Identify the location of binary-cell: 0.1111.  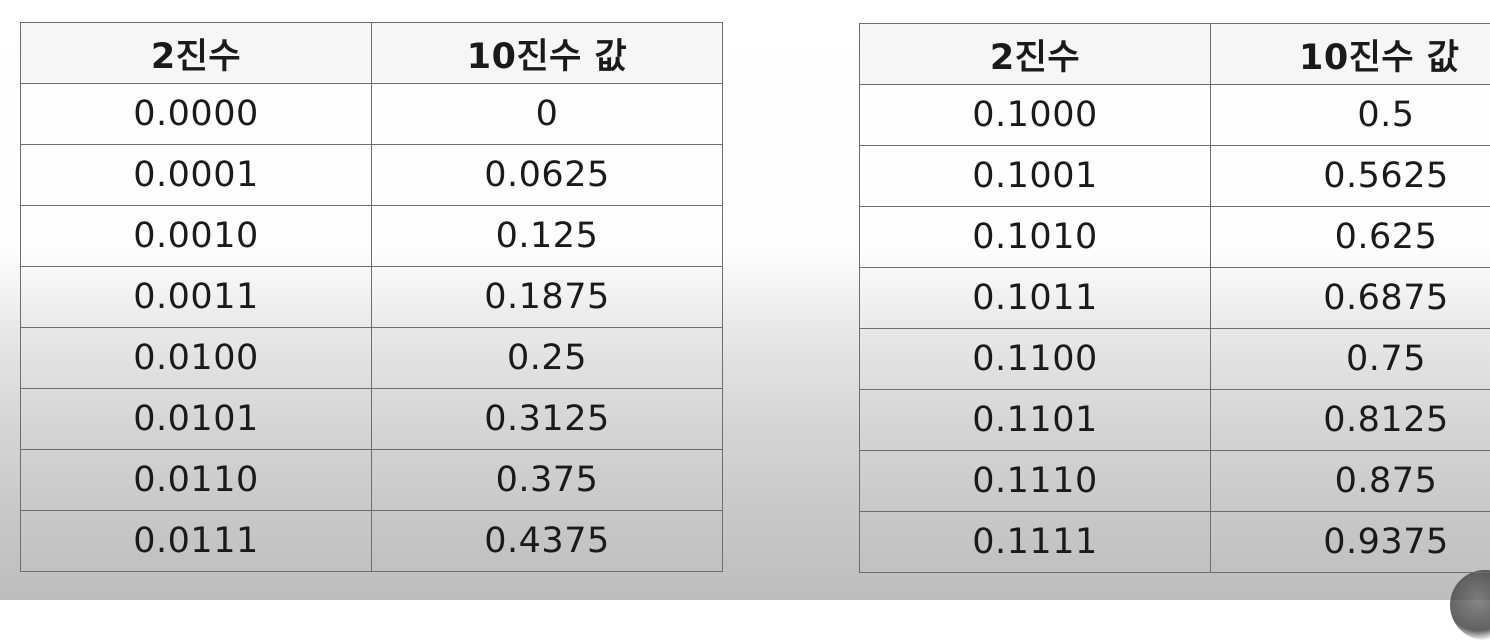
(1035, 542).